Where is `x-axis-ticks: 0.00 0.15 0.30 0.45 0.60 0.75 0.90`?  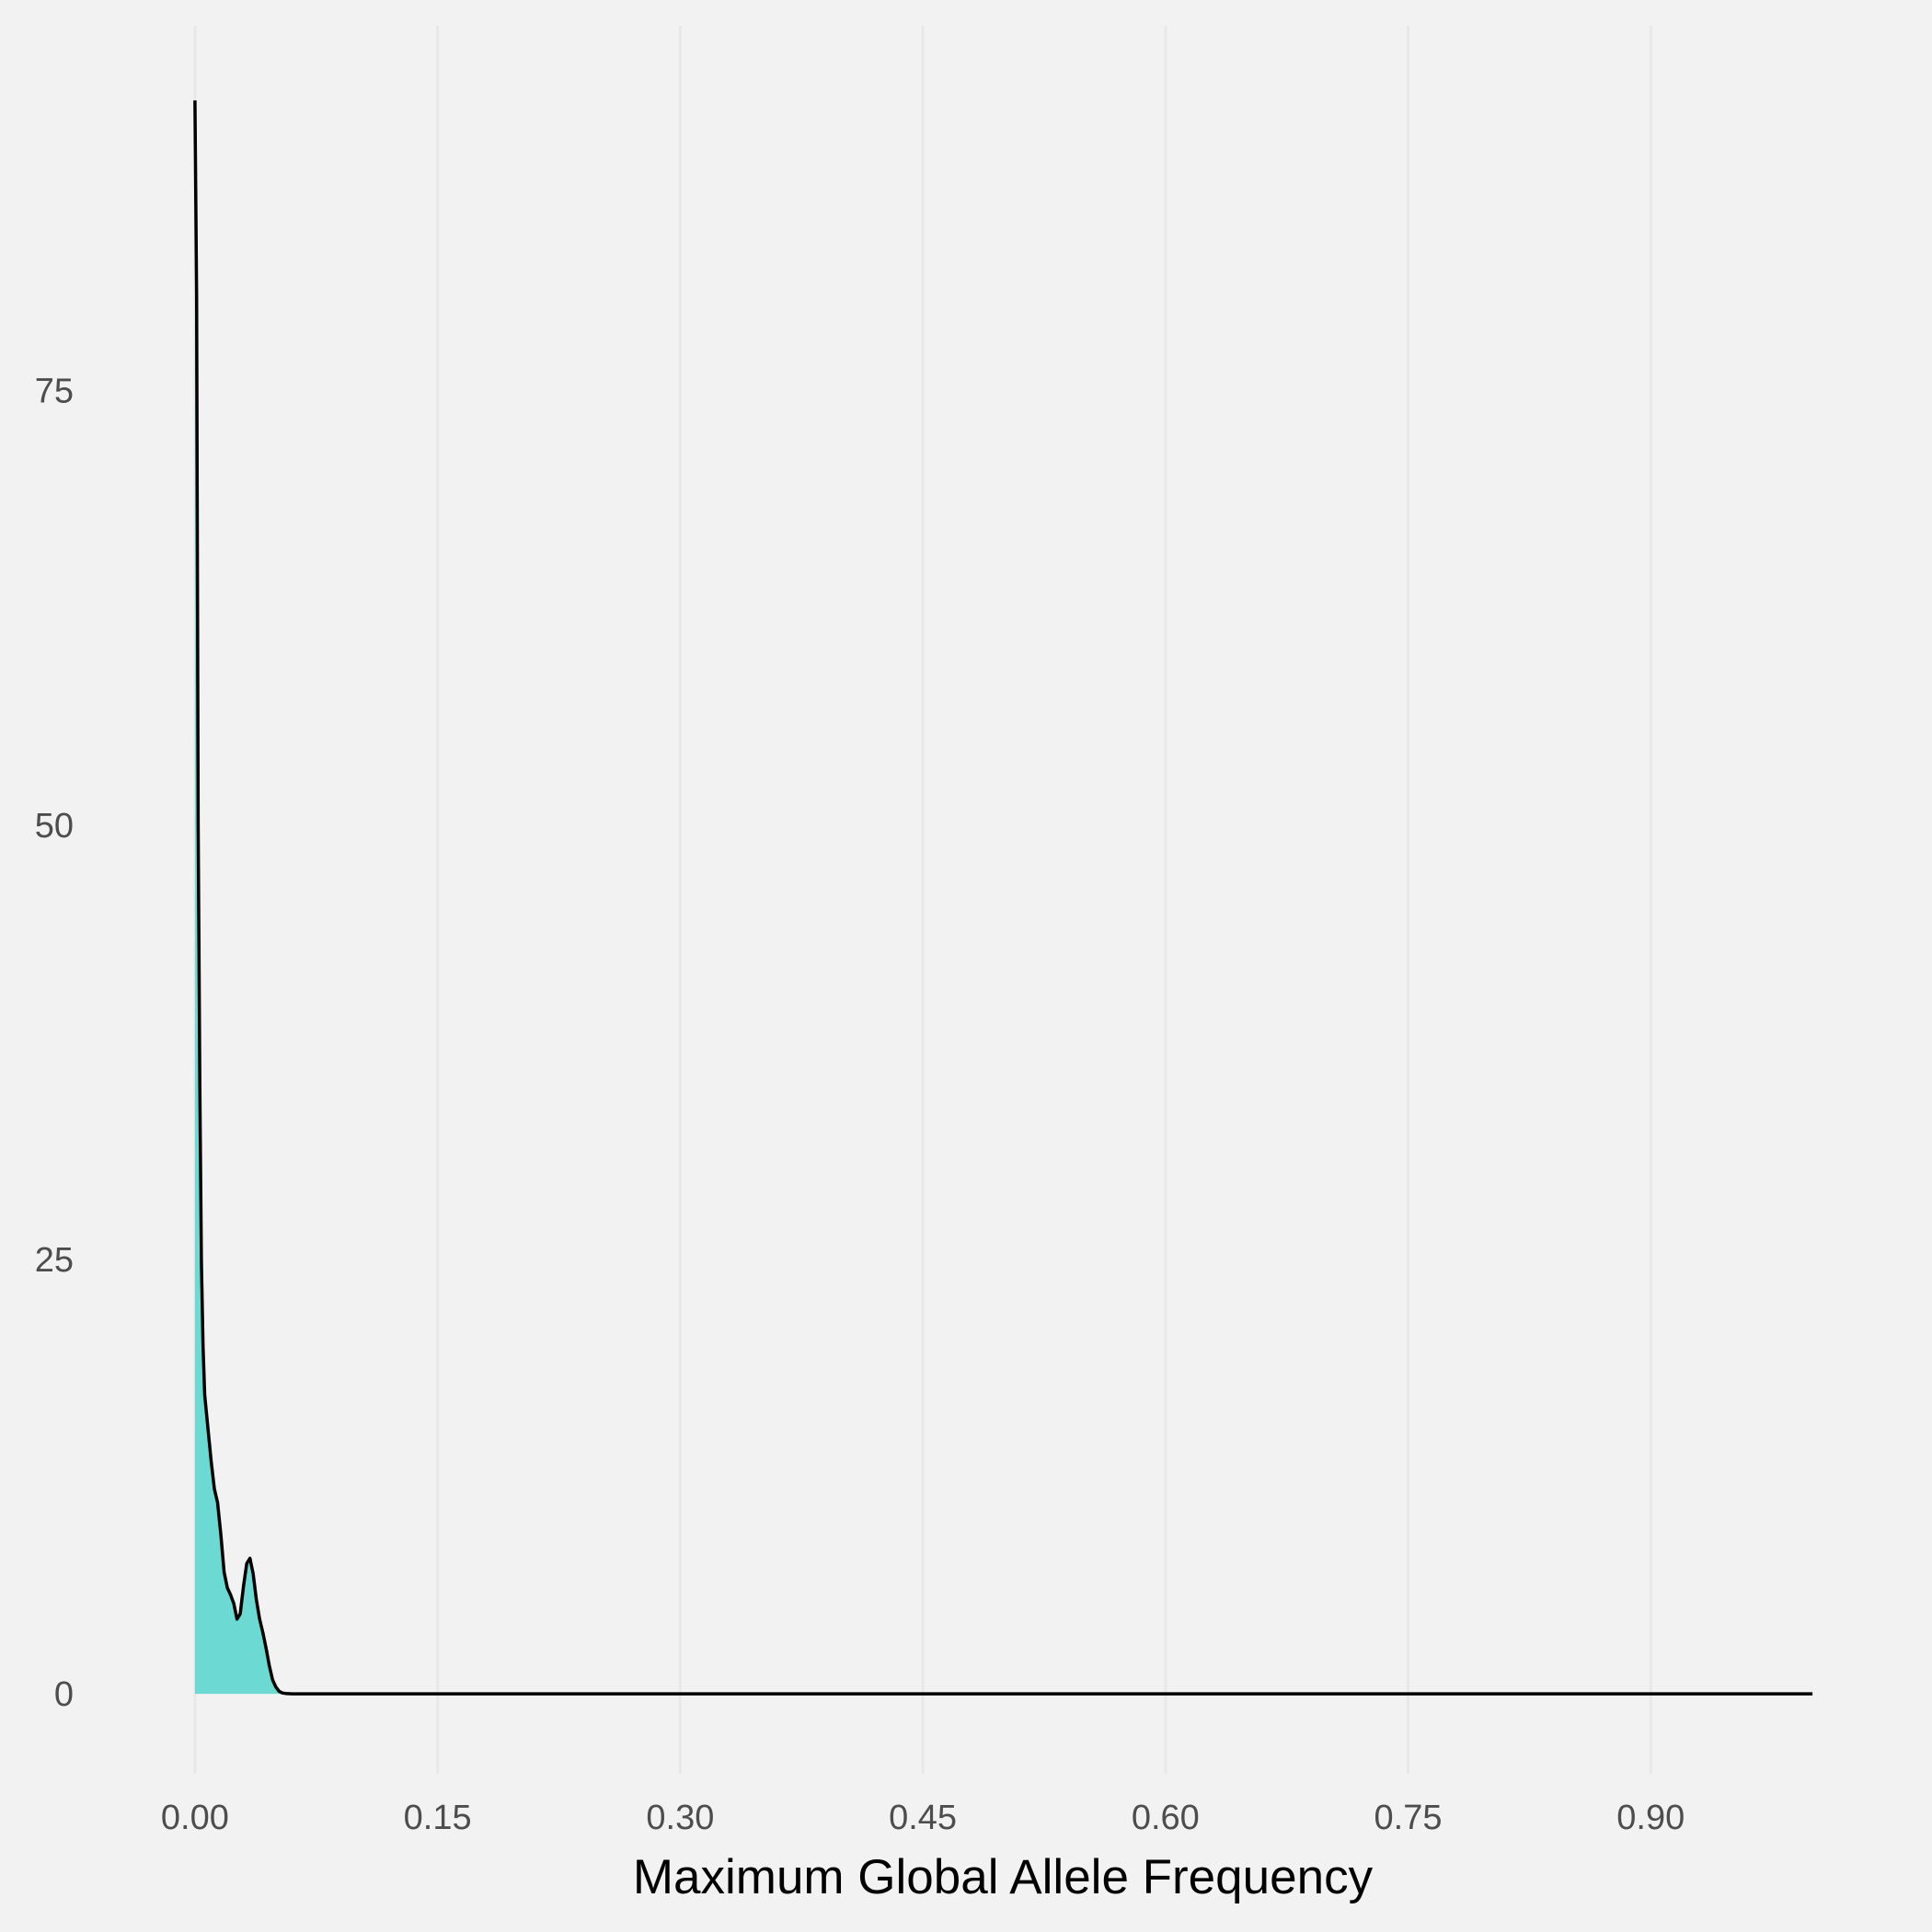 x-axis-ticks: 0.00 0.15 0.30 0.45 0.60 0.75 0.90 is located at coordinates (923, 1818).